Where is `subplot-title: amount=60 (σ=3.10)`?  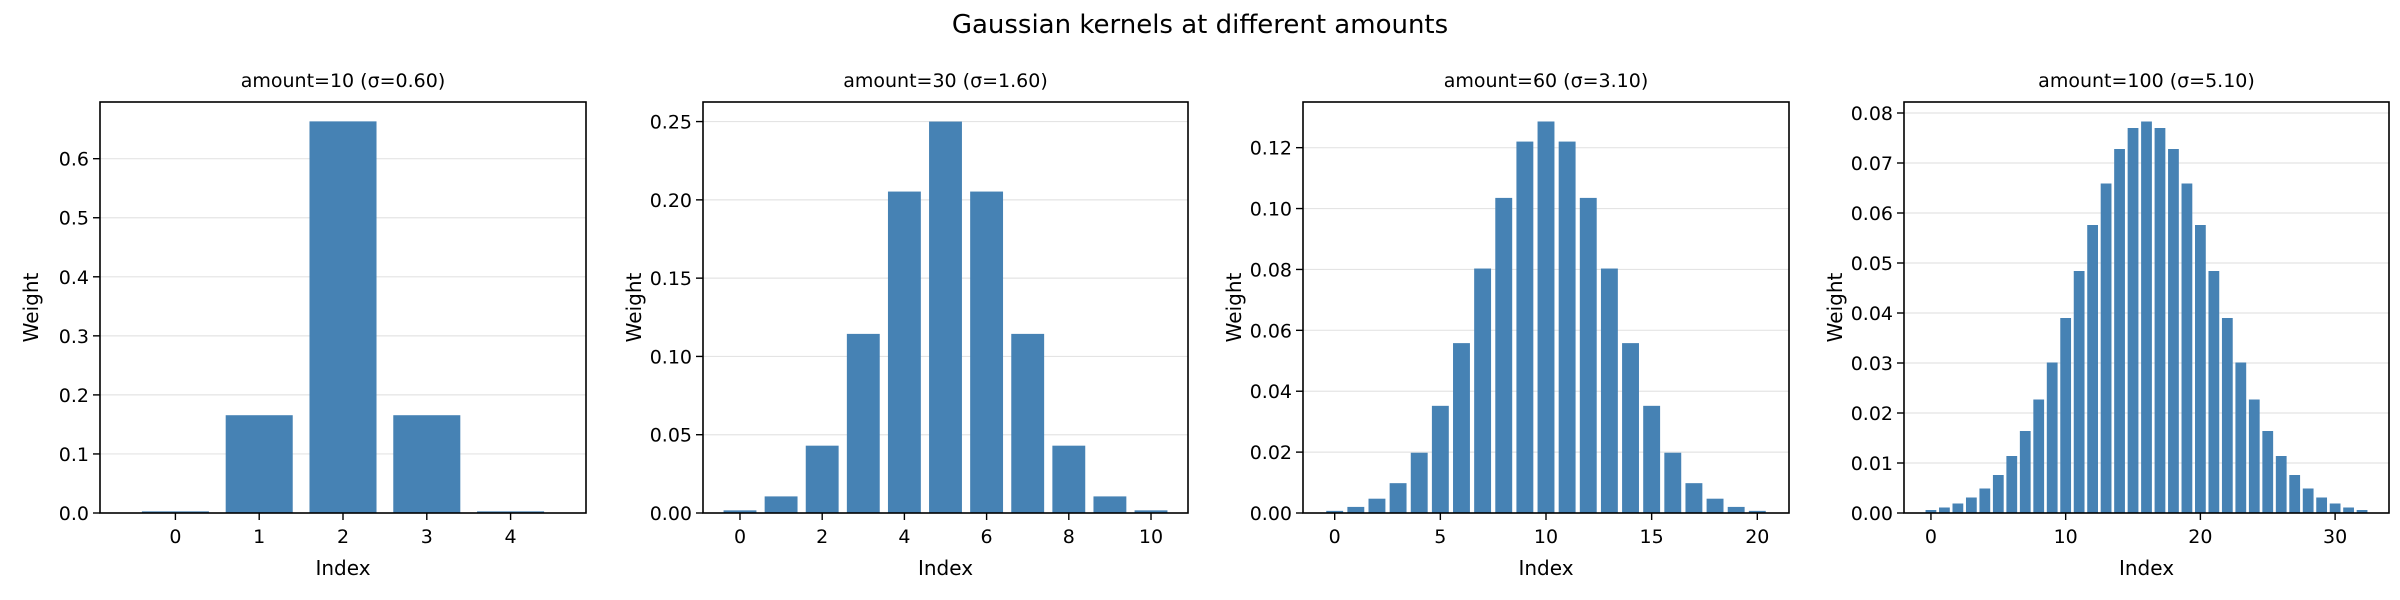 subplot-title: amount=60 (σ=3.10) is located at coordinates (1546, 81).